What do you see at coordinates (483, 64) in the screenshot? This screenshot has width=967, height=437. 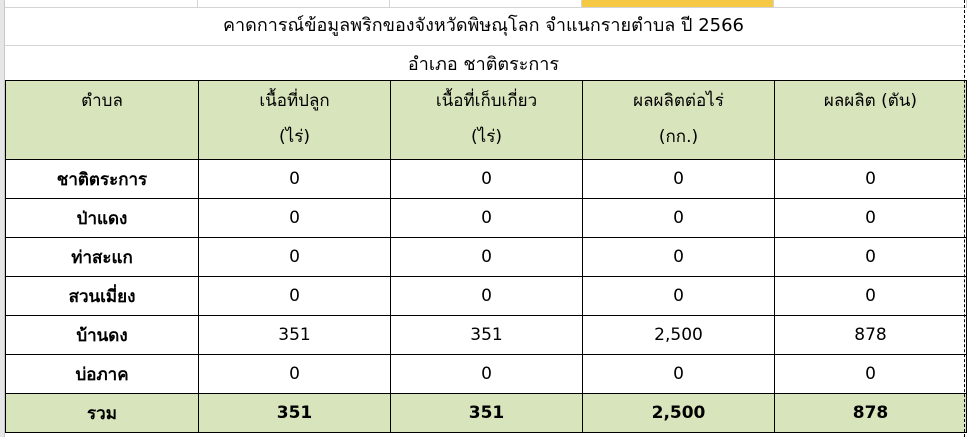 I see `sheet-subtitle: อำเภอ ชาติตระการ` at bounding box center [483, 64].